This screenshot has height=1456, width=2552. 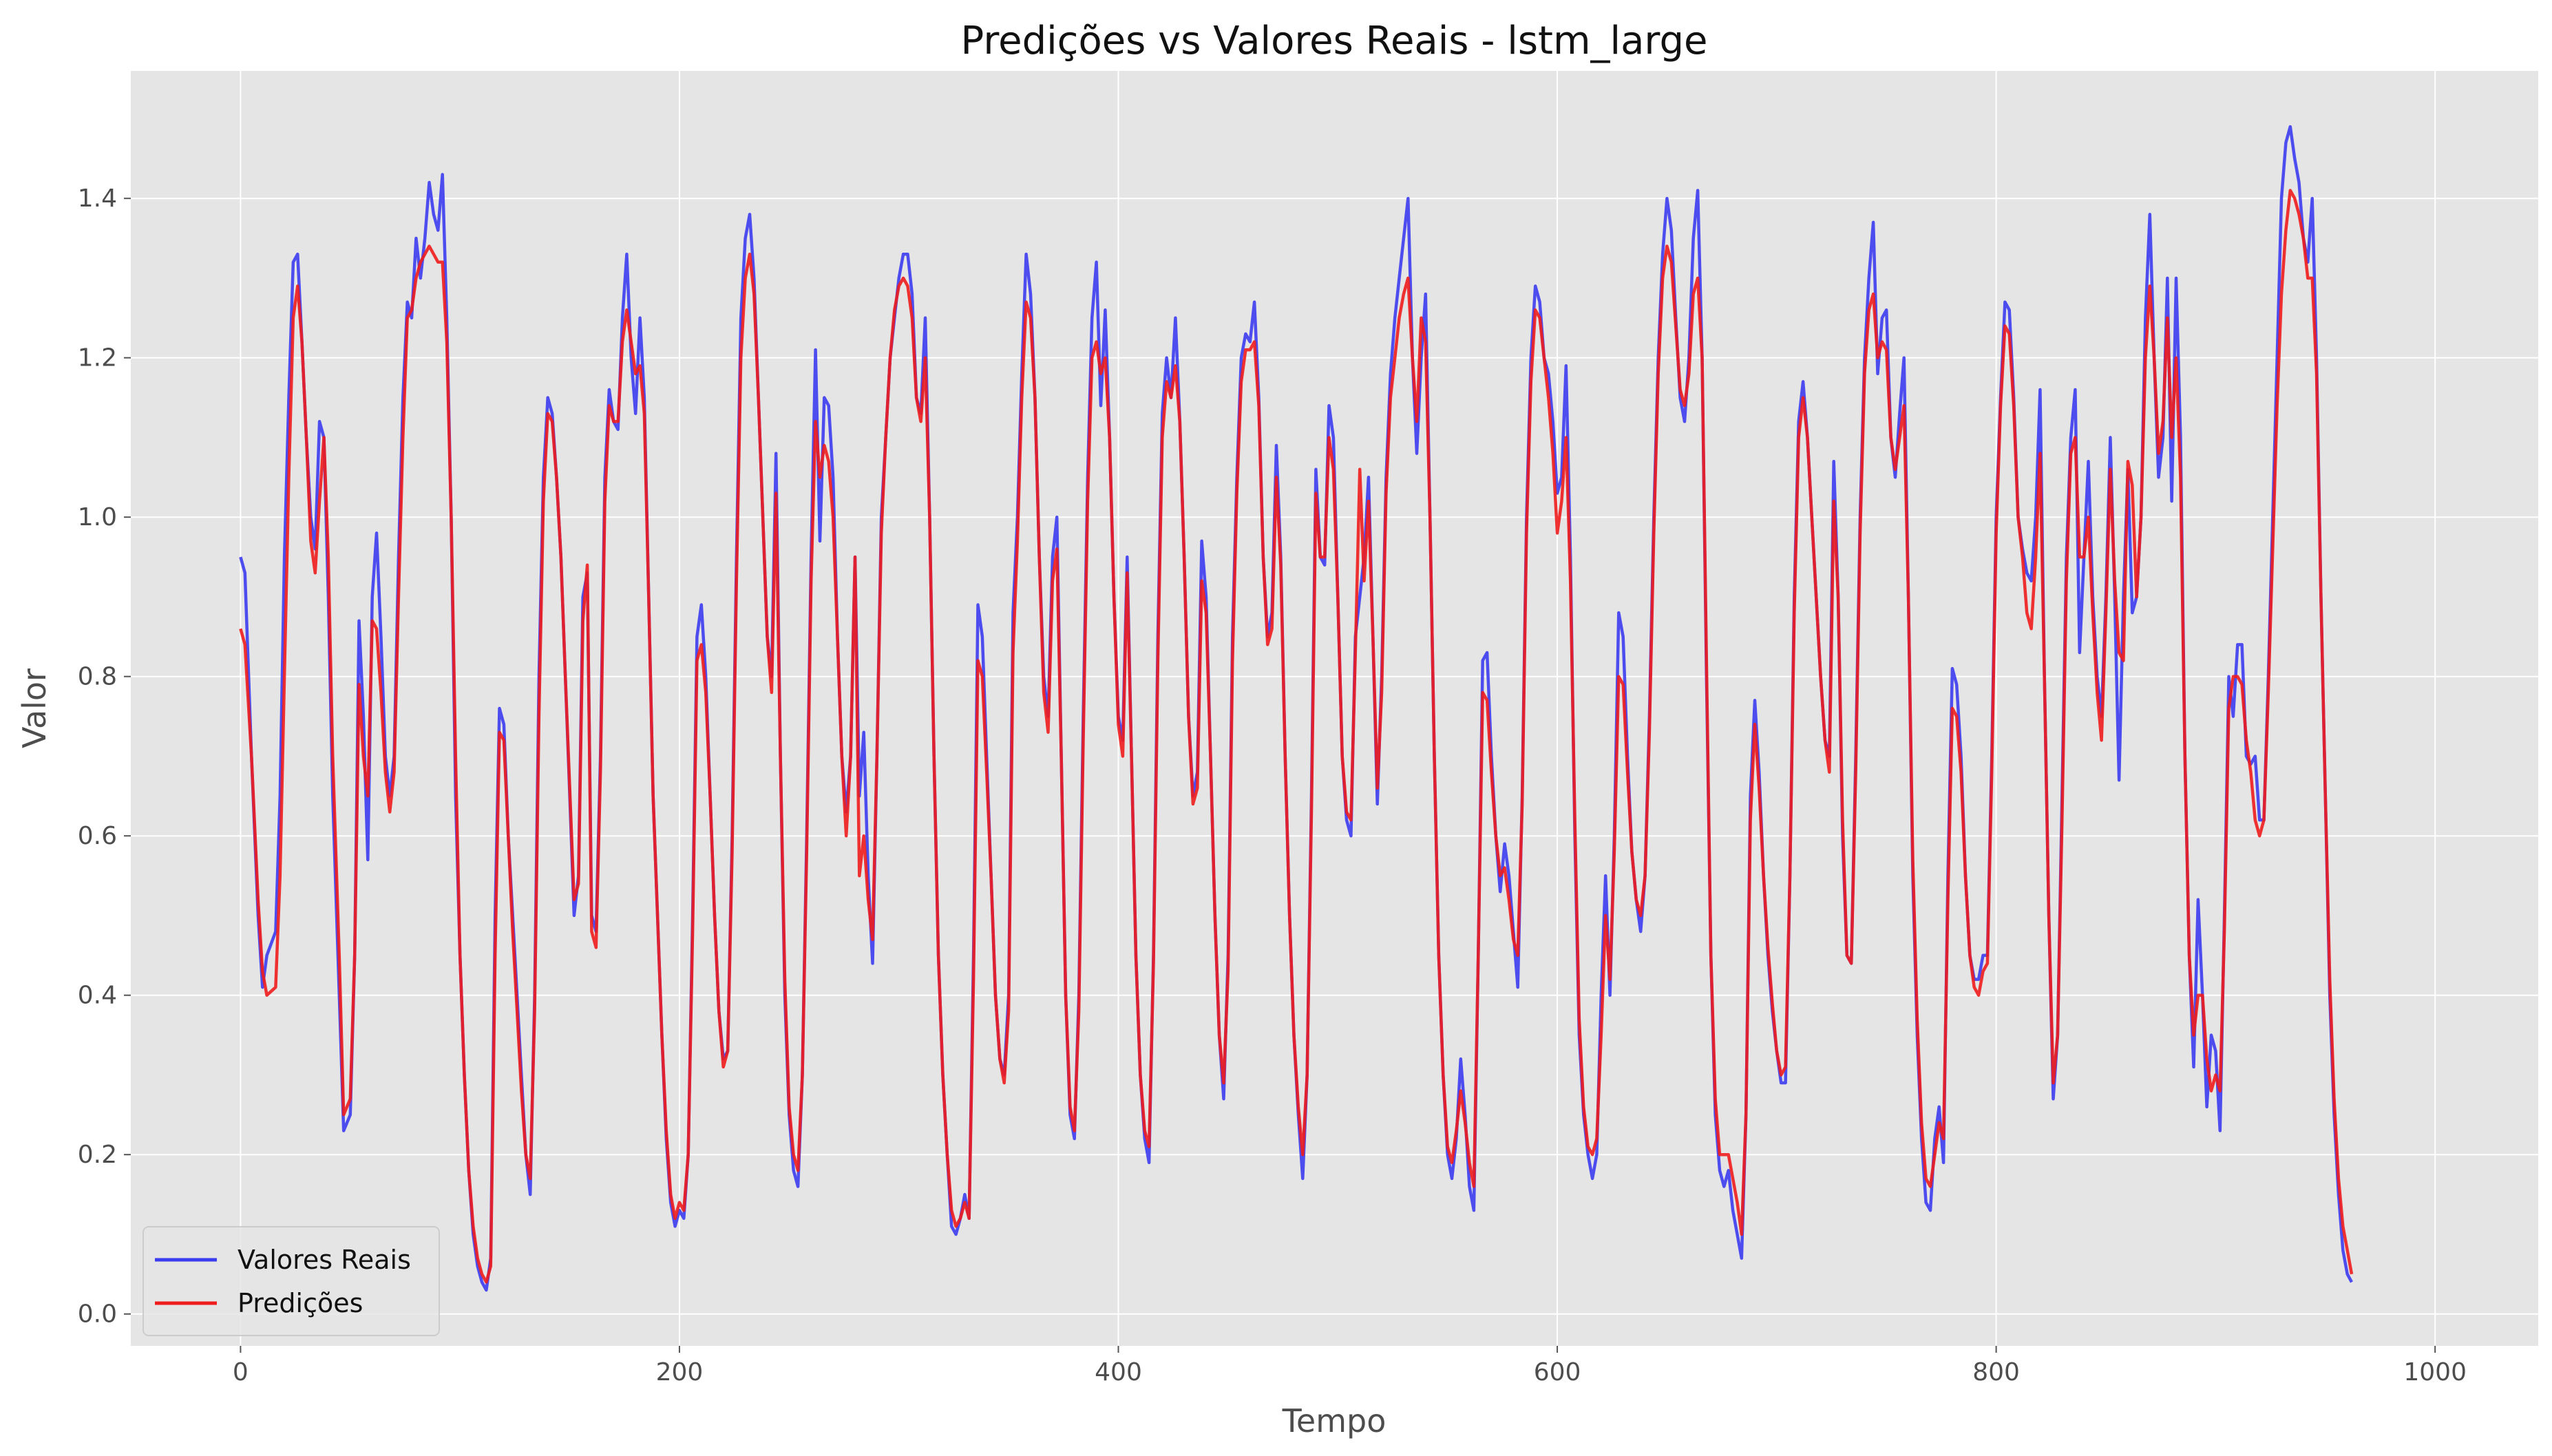 What do you see at coordinates (98, 677) in the screenshot?
I see `y-tick-label: 0.8` at bounding box center [98, 677].